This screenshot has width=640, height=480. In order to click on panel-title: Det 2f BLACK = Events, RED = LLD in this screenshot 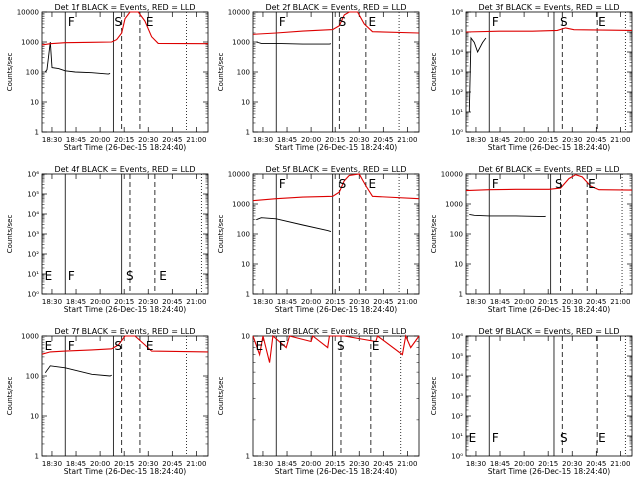, I will do `click(335, 7)`.